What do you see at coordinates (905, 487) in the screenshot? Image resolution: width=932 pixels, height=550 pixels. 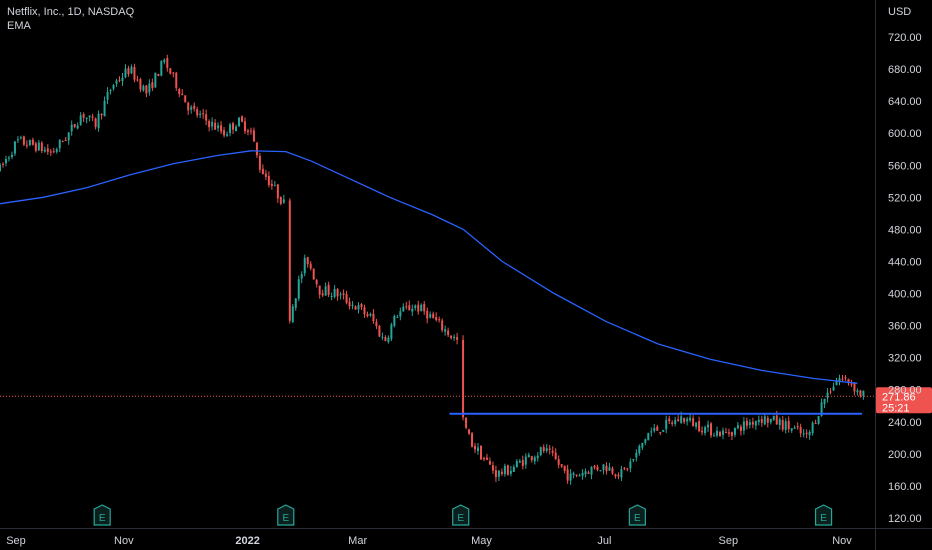 I see `y-tick-label: 160.00` at bounding box center [905, 487].